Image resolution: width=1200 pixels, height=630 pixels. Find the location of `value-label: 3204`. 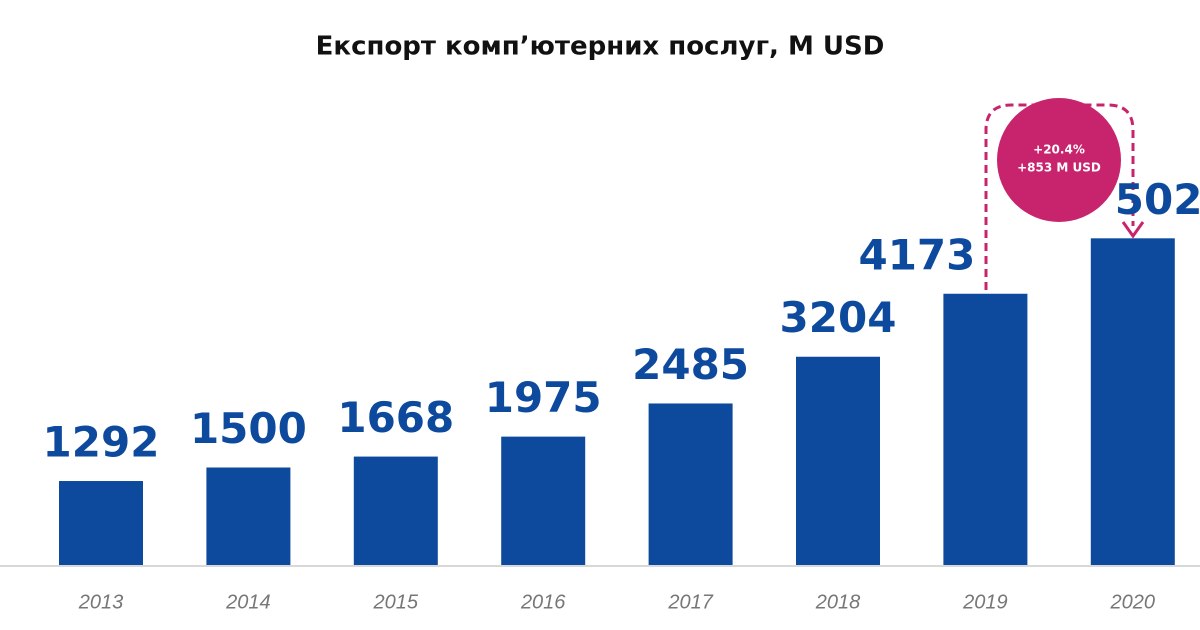

value-label: 3204 is located at coordinates (838, 317).